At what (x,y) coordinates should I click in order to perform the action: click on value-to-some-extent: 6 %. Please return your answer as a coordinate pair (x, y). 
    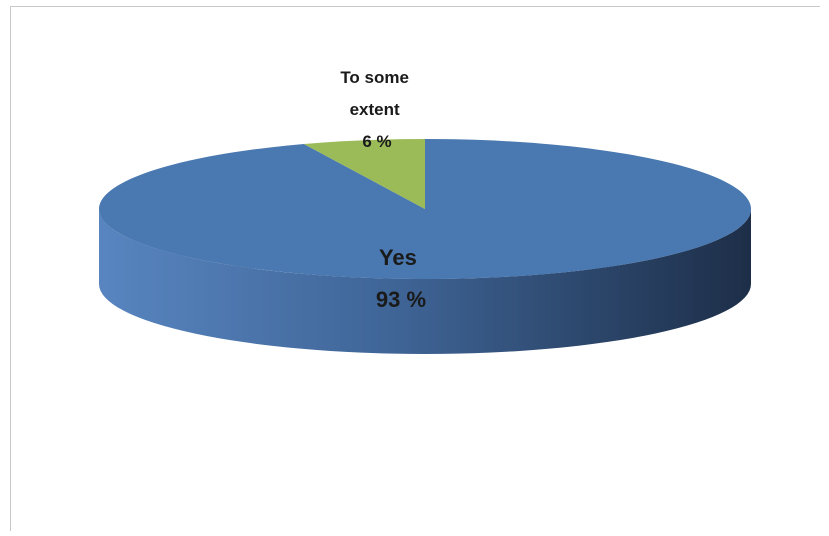
    Looking at the image, I should click on (376, 141).